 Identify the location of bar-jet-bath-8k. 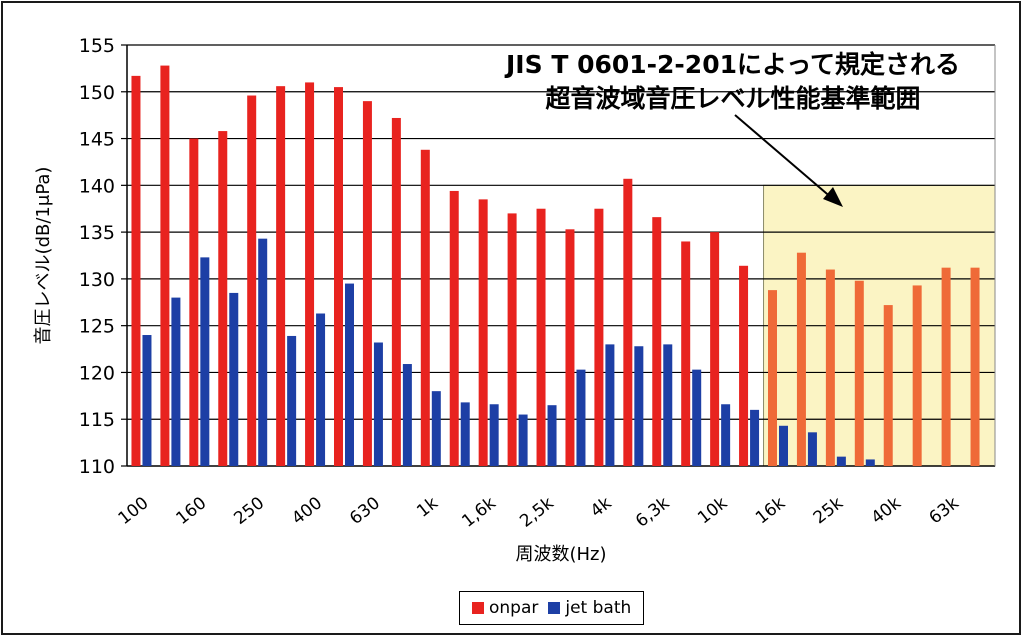
(697, 417).